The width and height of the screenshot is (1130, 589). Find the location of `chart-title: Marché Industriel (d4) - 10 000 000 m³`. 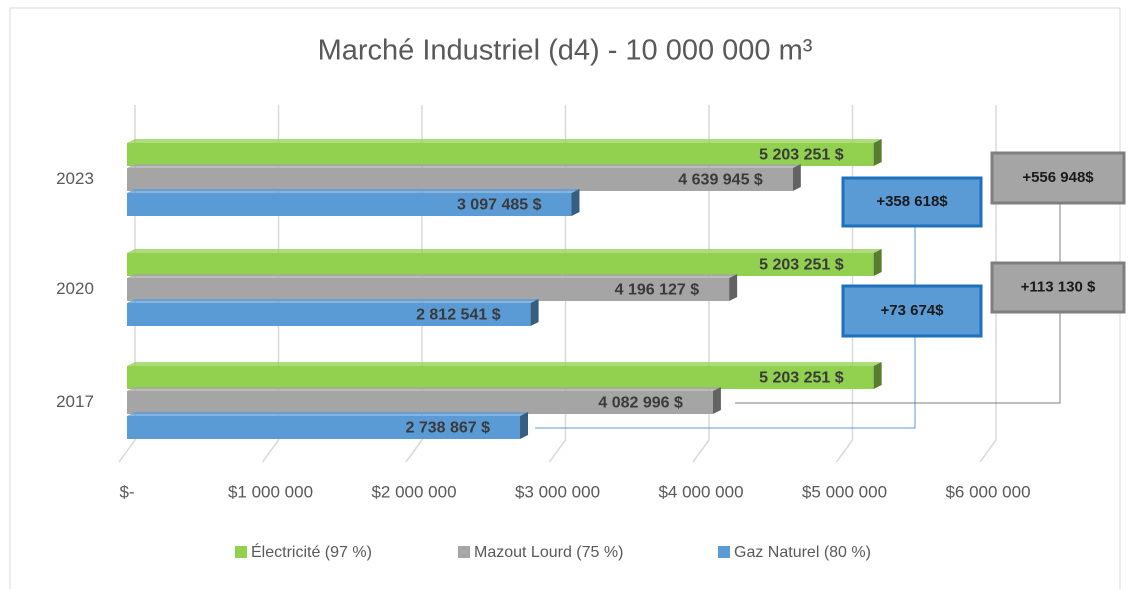

chart-title: Marché Industriel (d4) - 10 000 000 m³ is located at coordinates (565, 51).